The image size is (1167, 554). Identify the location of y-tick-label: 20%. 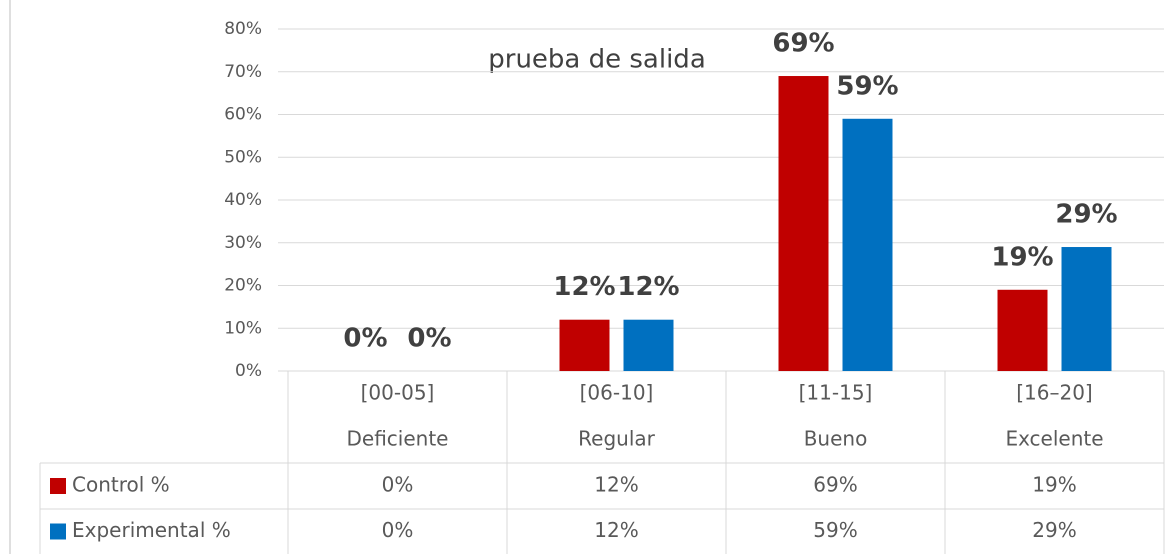
(243, 286).